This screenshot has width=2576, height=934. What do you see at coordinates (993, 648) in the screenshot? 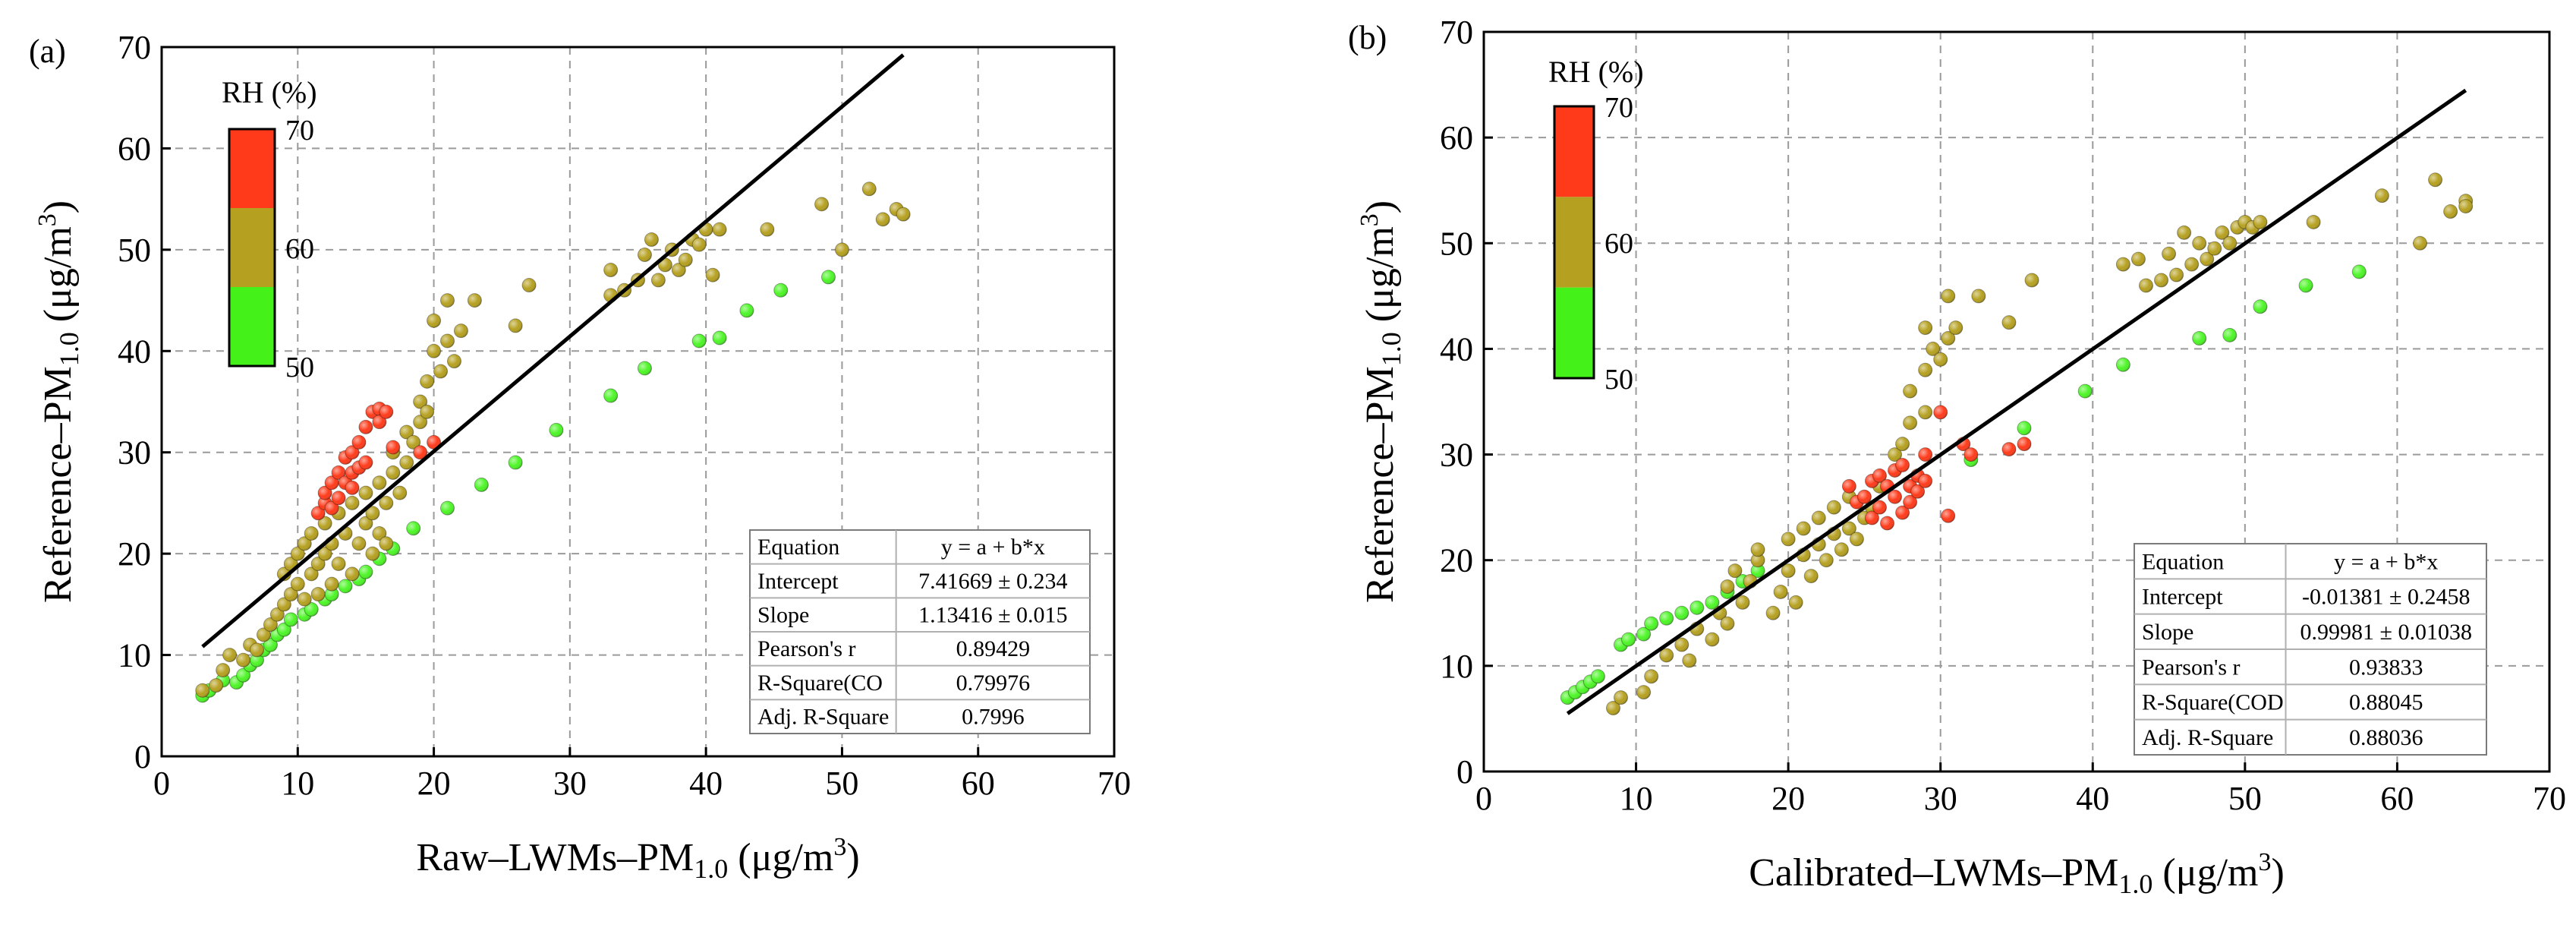
I see `stats-value: 0.89429` at bounding box center [993, 648].